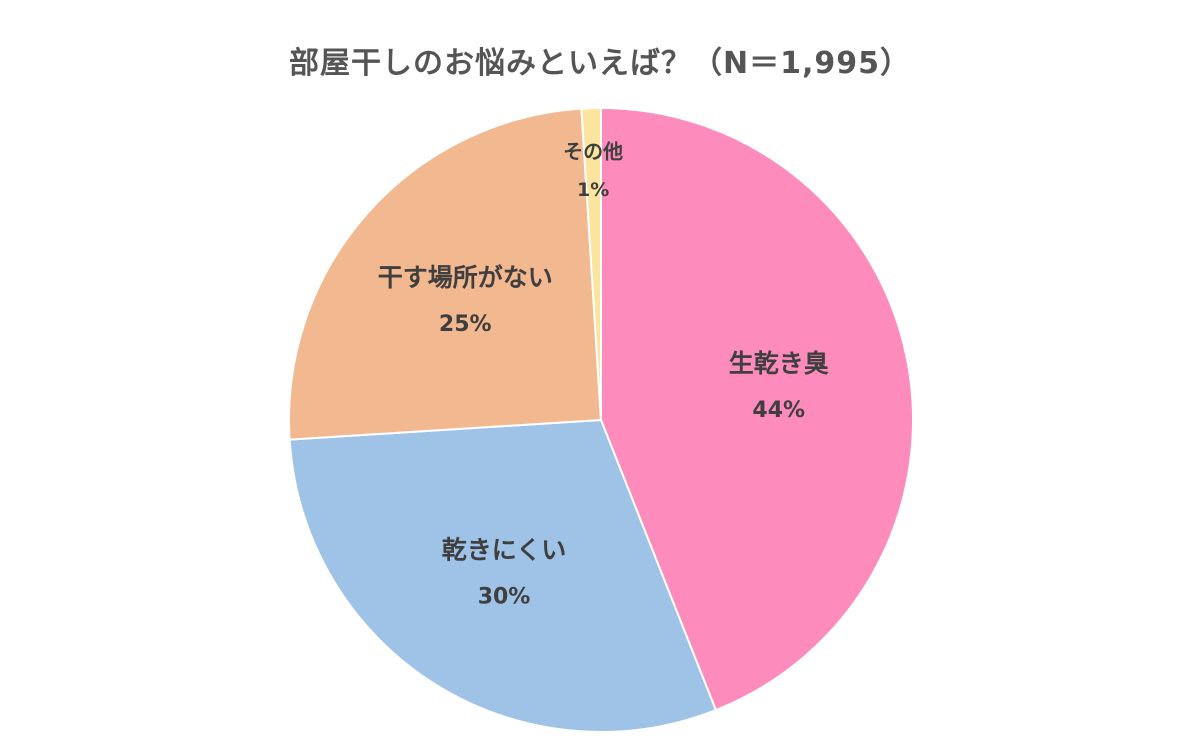  What do you see at coordinates (779, 363) in the screenshot?
I see `slice-label-1: 生乾き臭` at bounding box center [779, 363].